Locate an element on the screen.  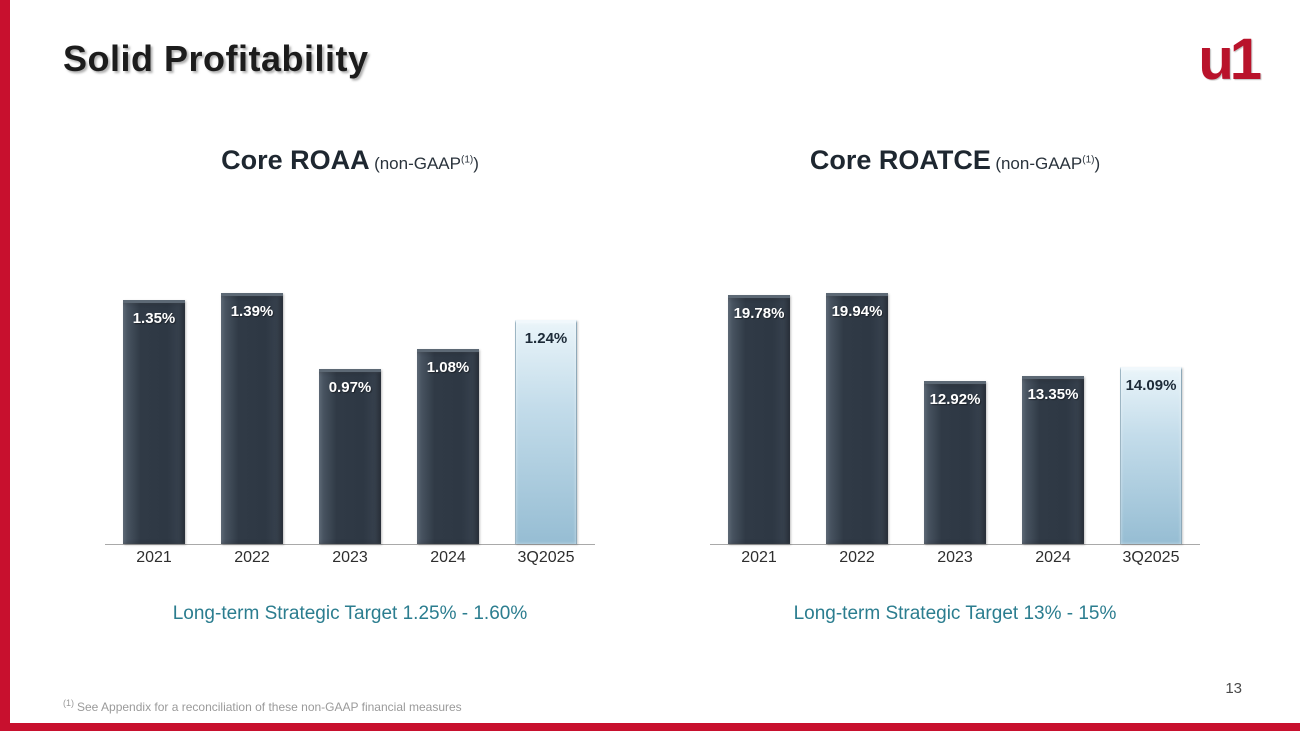
bar-plot-area: 1.35% 1.39% 0.97% 1.08% 1.24% is located at coordinates (350, 413).